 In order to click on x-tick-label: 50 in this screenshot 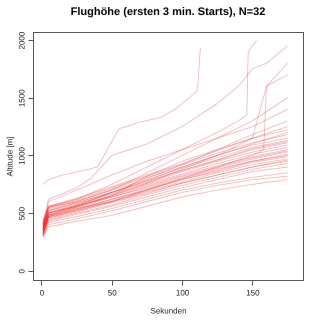, I will do `click(113, 293)`.